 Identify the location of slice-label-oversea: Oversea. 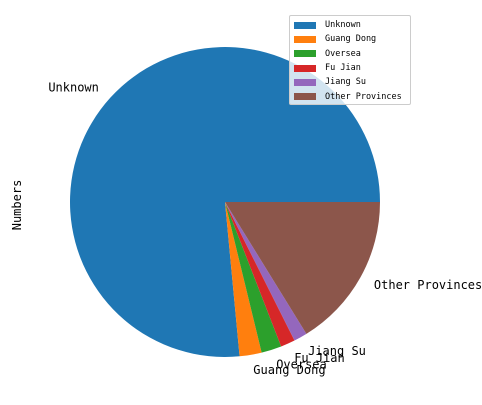
(301, 365).